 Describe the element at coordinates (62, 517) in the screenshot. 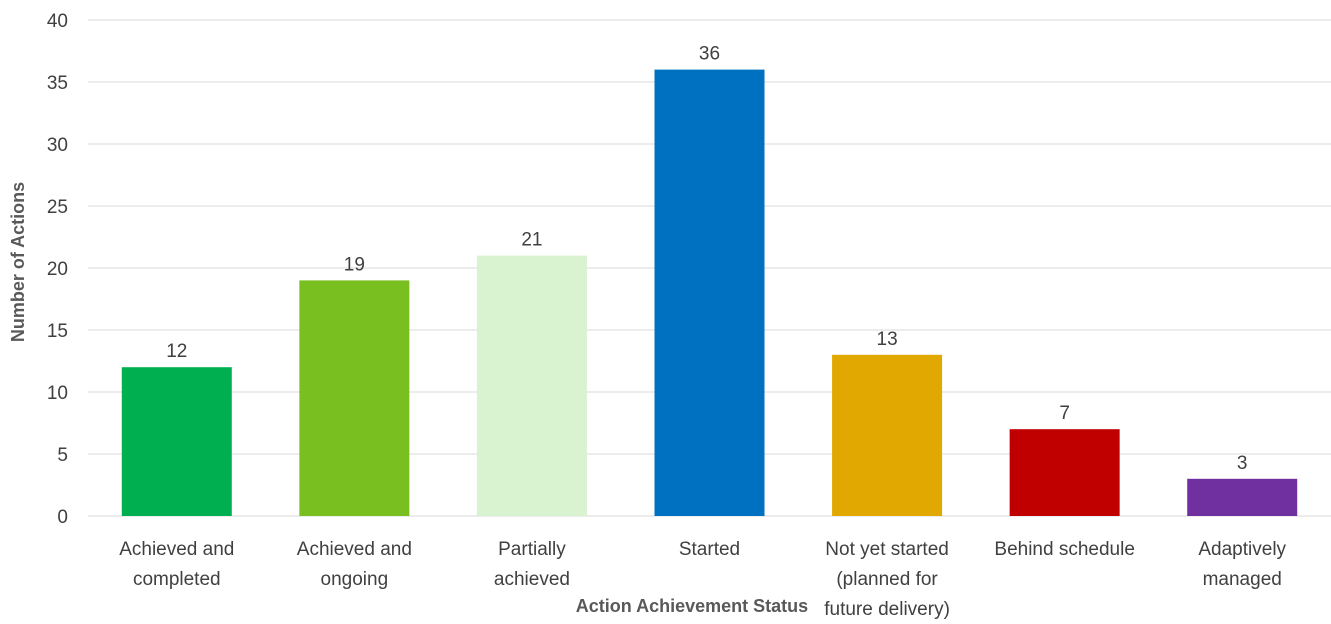

I see `y-tick-label: 0` at that location.